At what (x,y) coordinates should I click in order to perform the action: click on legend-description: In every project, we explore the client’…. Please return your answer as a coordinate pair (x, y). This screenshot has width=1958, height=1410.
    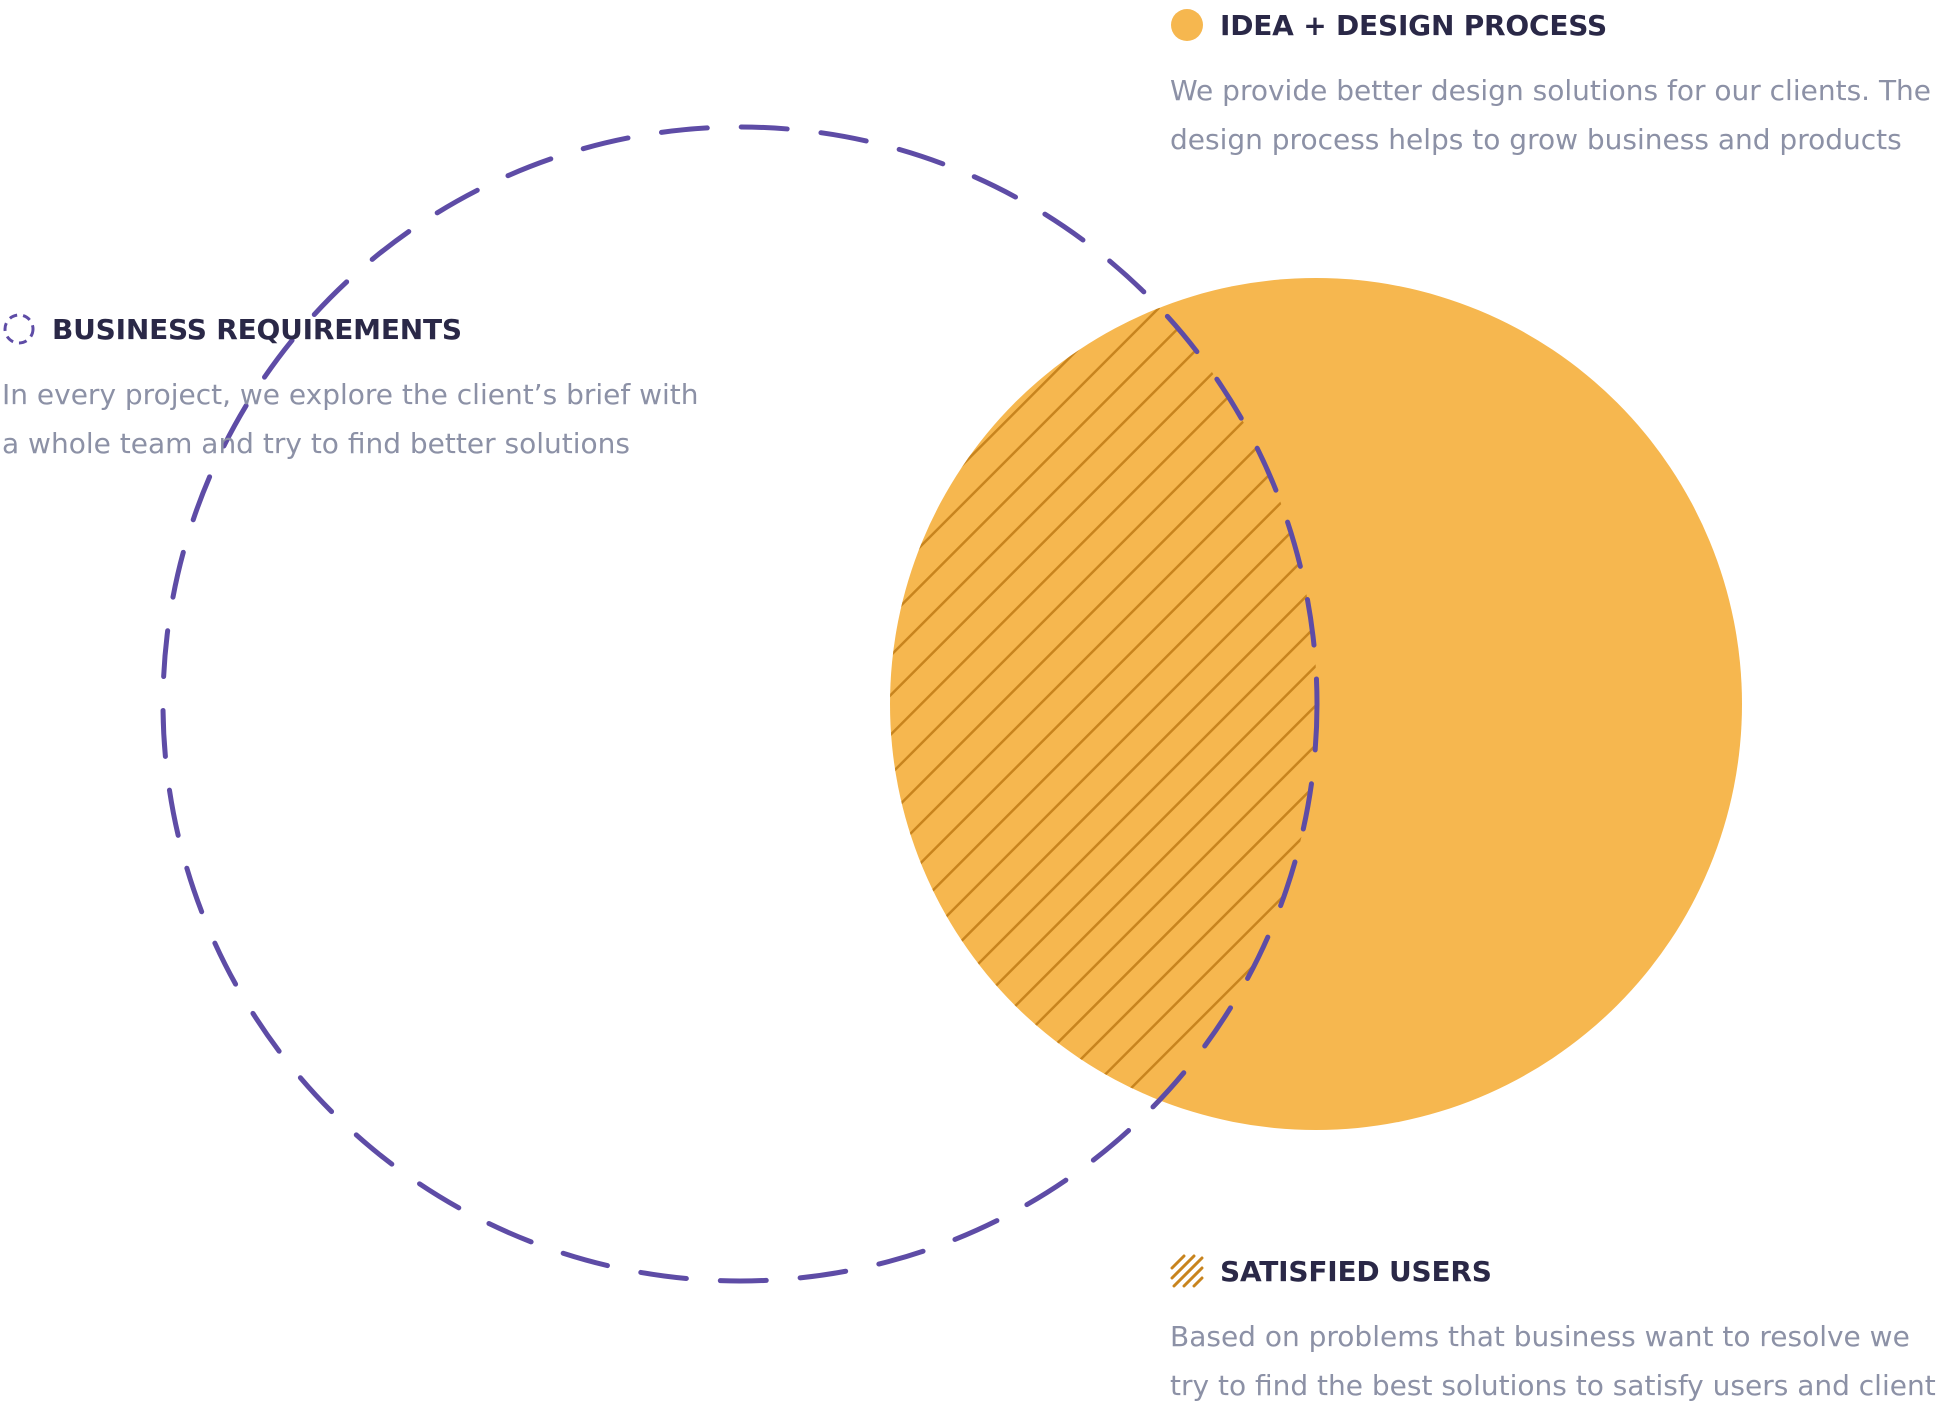
    Looking at the image, I should click on (350, 419).